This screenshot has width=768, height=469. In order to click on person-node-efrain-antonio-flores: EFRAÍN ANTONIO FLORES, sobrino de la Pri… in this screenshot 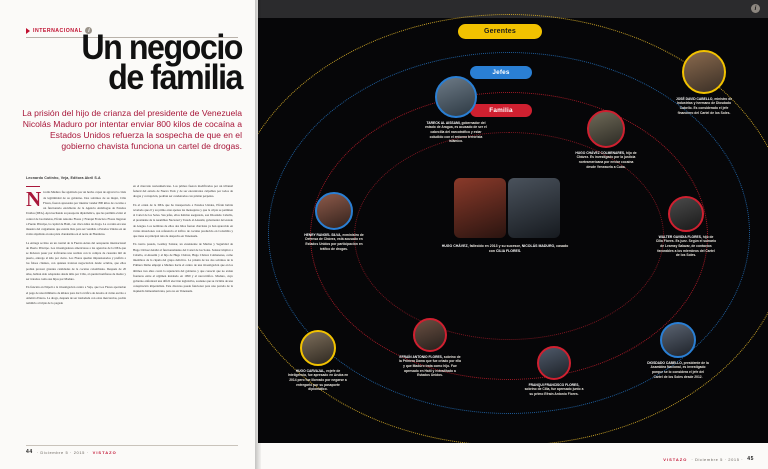, I will do `click(430, 348)`.